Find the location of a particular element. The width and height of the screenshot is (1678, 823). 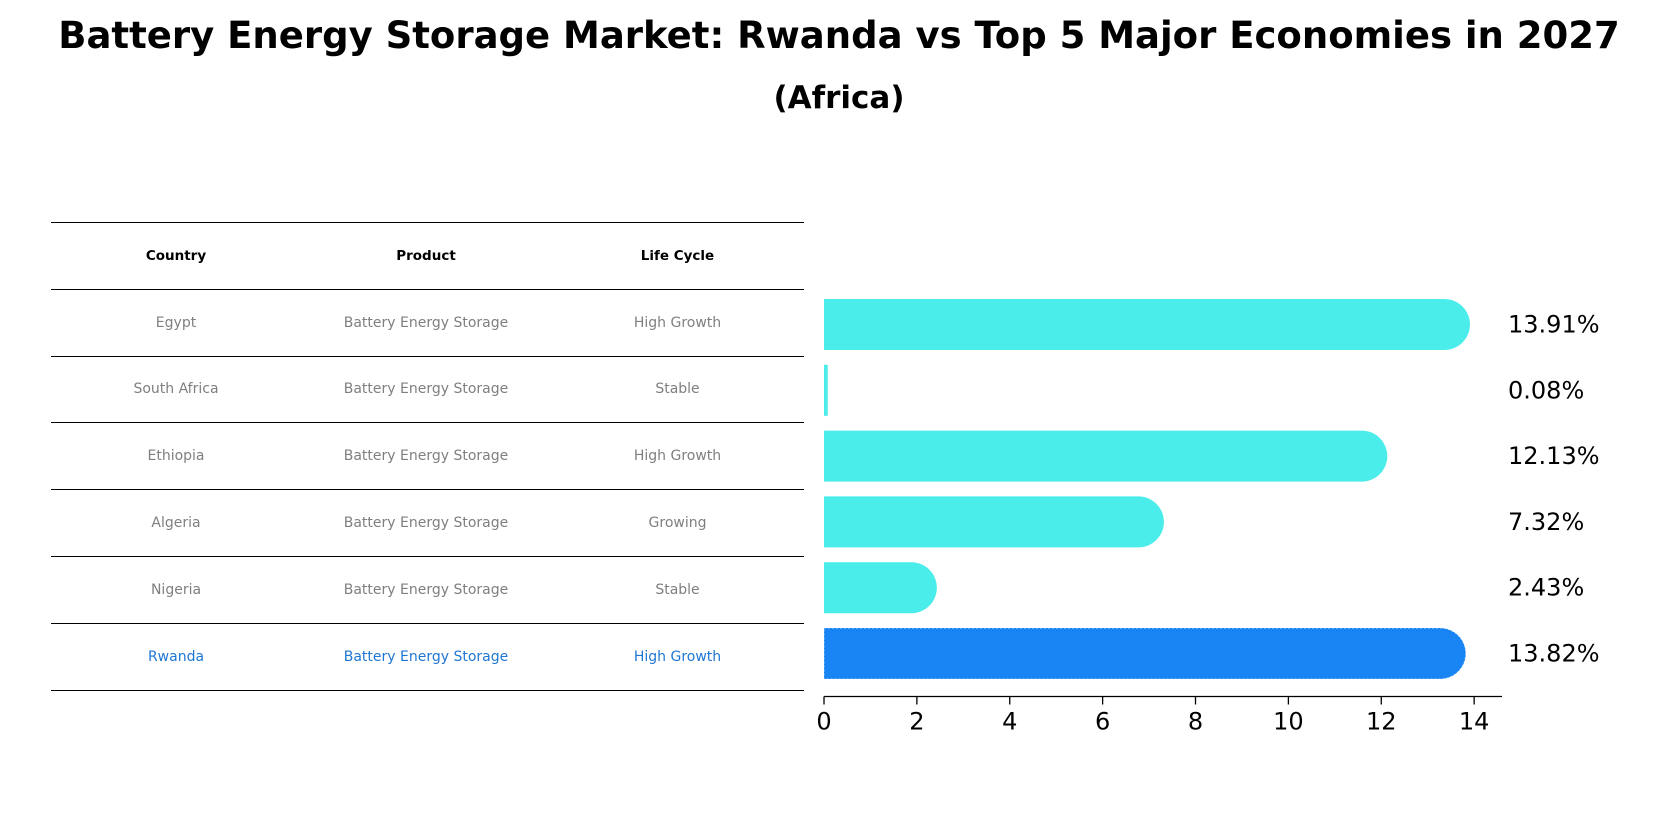

cell-country: Ethiopia is located at coordinates (176, 456).